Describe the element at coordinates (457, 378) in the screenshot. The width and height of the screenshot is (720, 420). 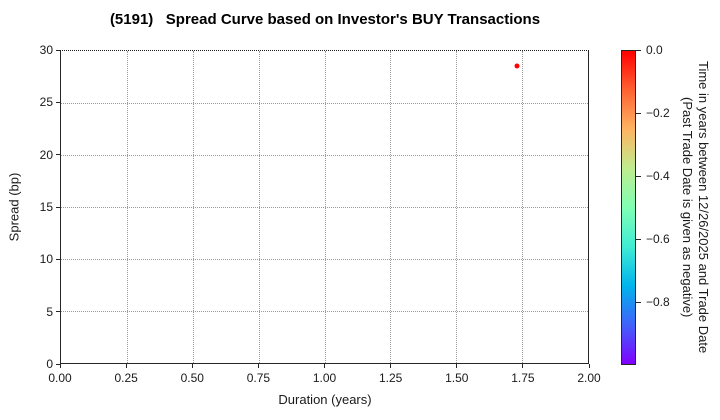
I see `x-tick-label: 1.50` at that location.